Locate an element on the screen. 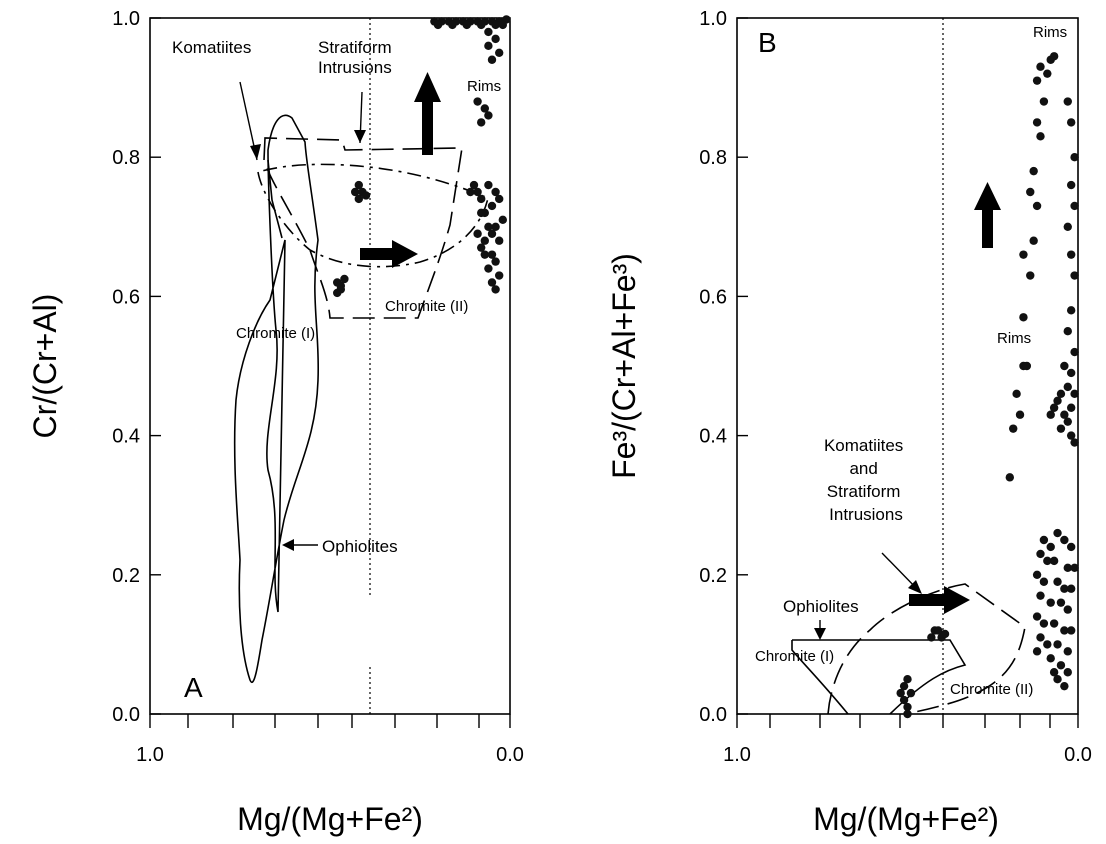 The image size is (1106, 844). panel-b-y-tick-label: 1.0 is located at coordinates (713, 19).